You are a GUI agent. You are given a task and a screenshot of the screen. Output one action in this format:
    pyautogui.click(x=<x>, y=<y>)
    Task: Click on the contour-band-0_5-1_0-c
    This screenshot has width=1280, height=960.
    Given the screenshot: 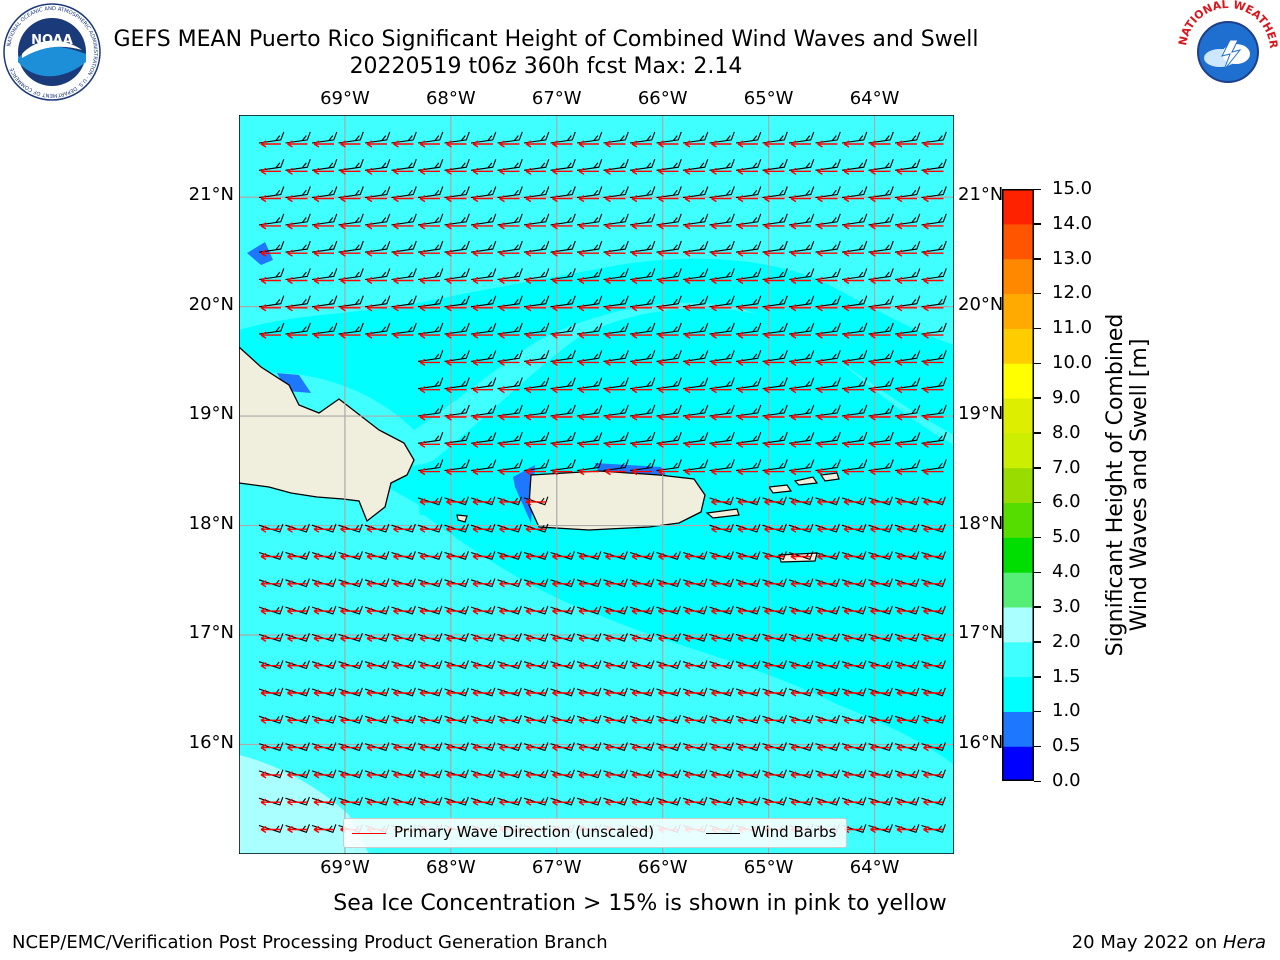 What is the action you would take?
    pyautogui.click(x=524, y=494)
    